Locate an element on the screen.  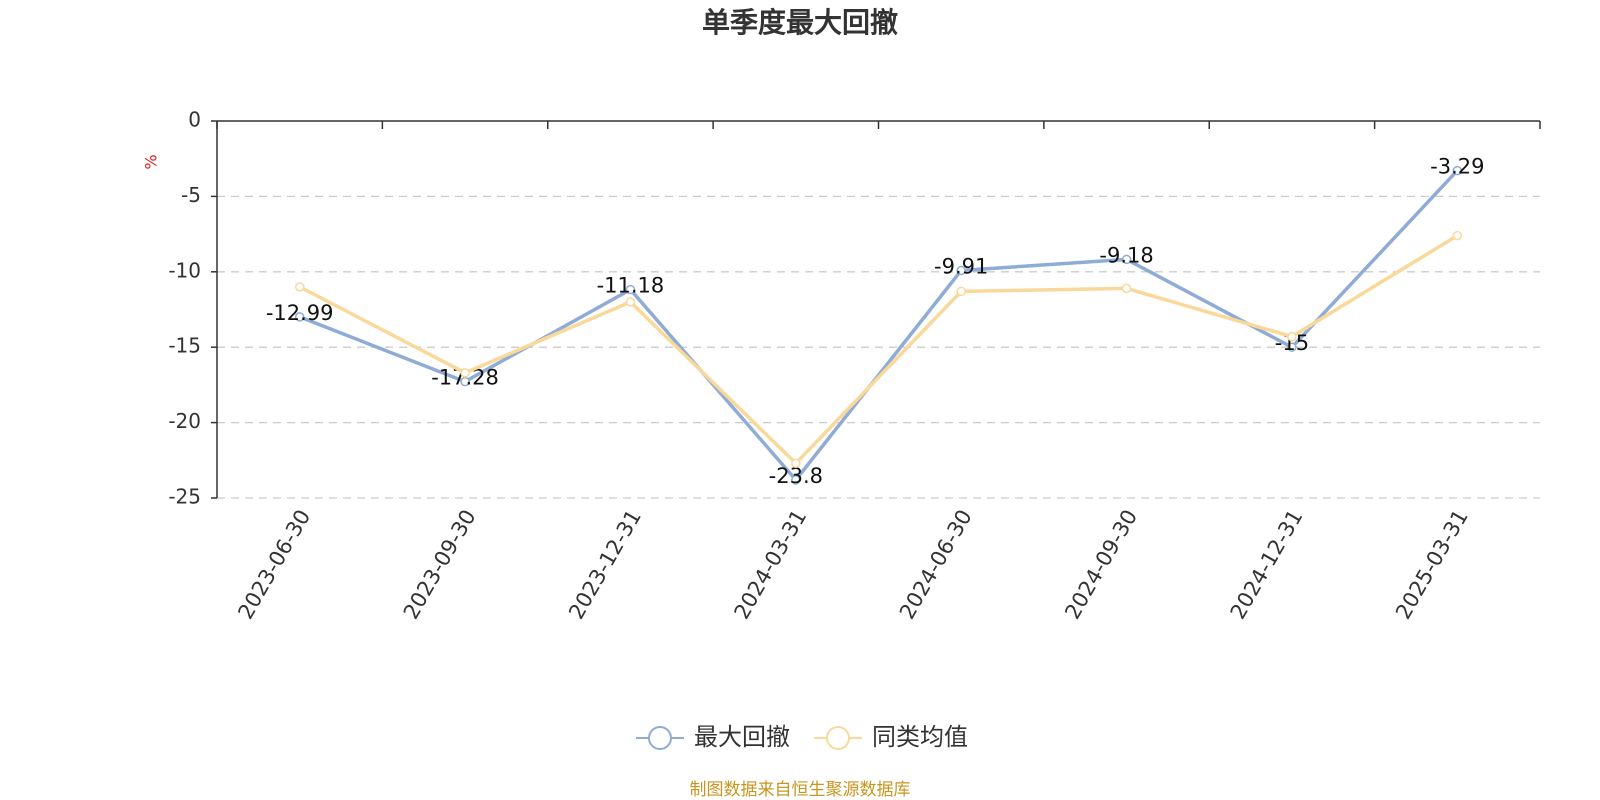
x-tick-label: 2024-06-30 is located at coordinates (936, 565).